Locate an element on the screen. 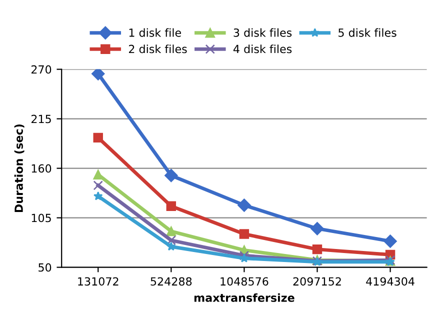 The width and height of the screenshot is (440, 330). legend-label: 3 disk files is located at coordinates (263, 32).